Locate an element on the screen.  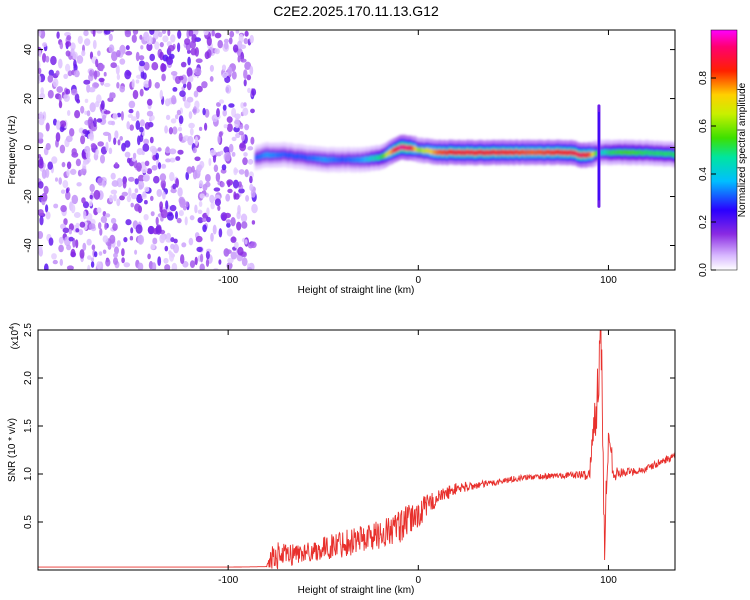
colorbar-tick-label: 0.6 is located at coordinates (703, 126).